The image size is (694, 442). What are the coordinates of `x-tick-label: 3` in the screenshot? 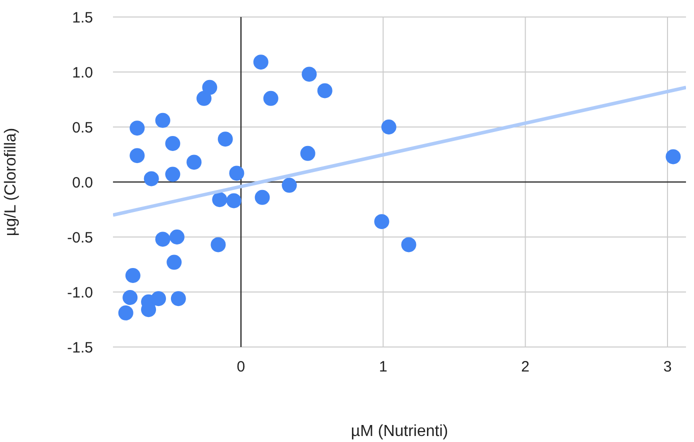 It's located at (667, 367).